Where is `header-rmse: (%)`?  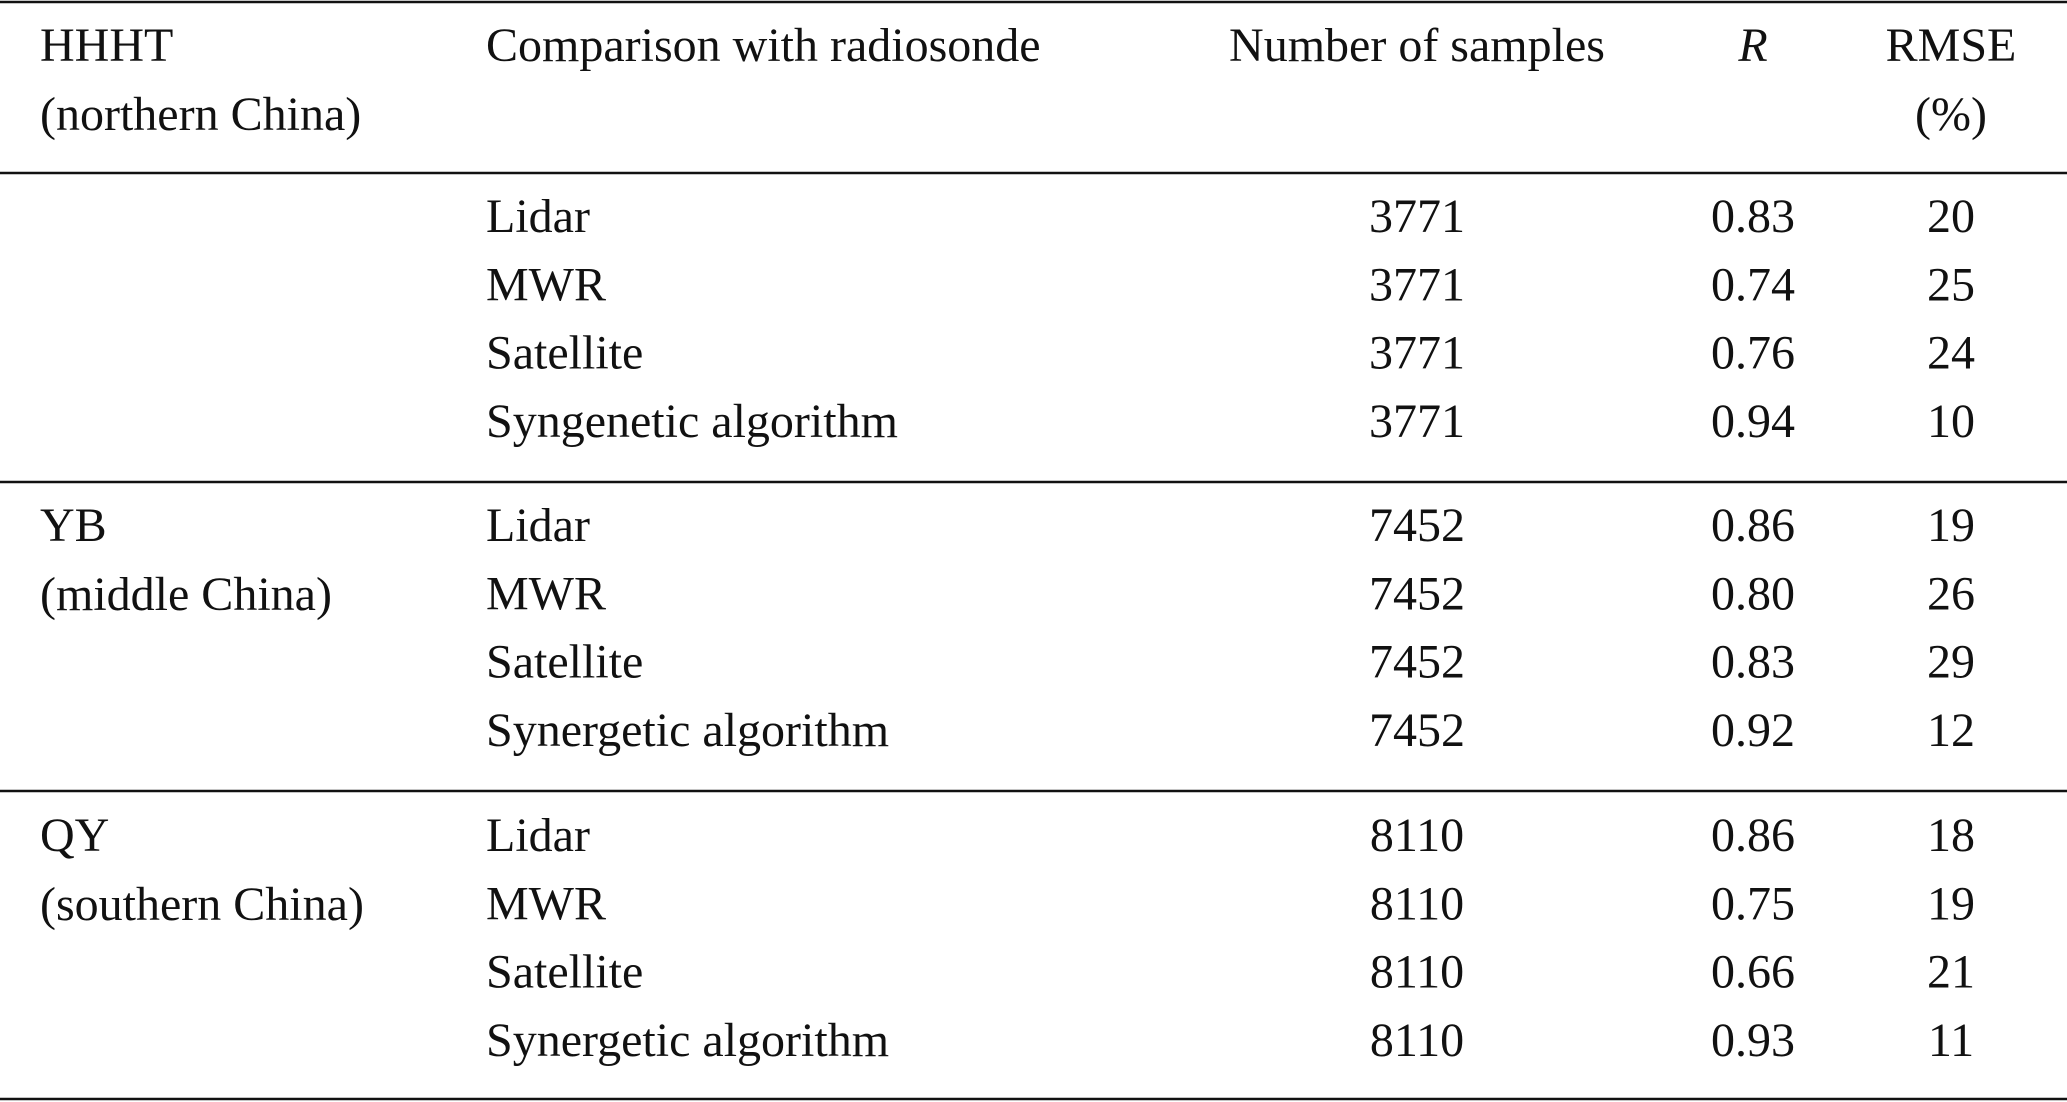
header-rmse: (%) is located at coordinates (1951, 114).